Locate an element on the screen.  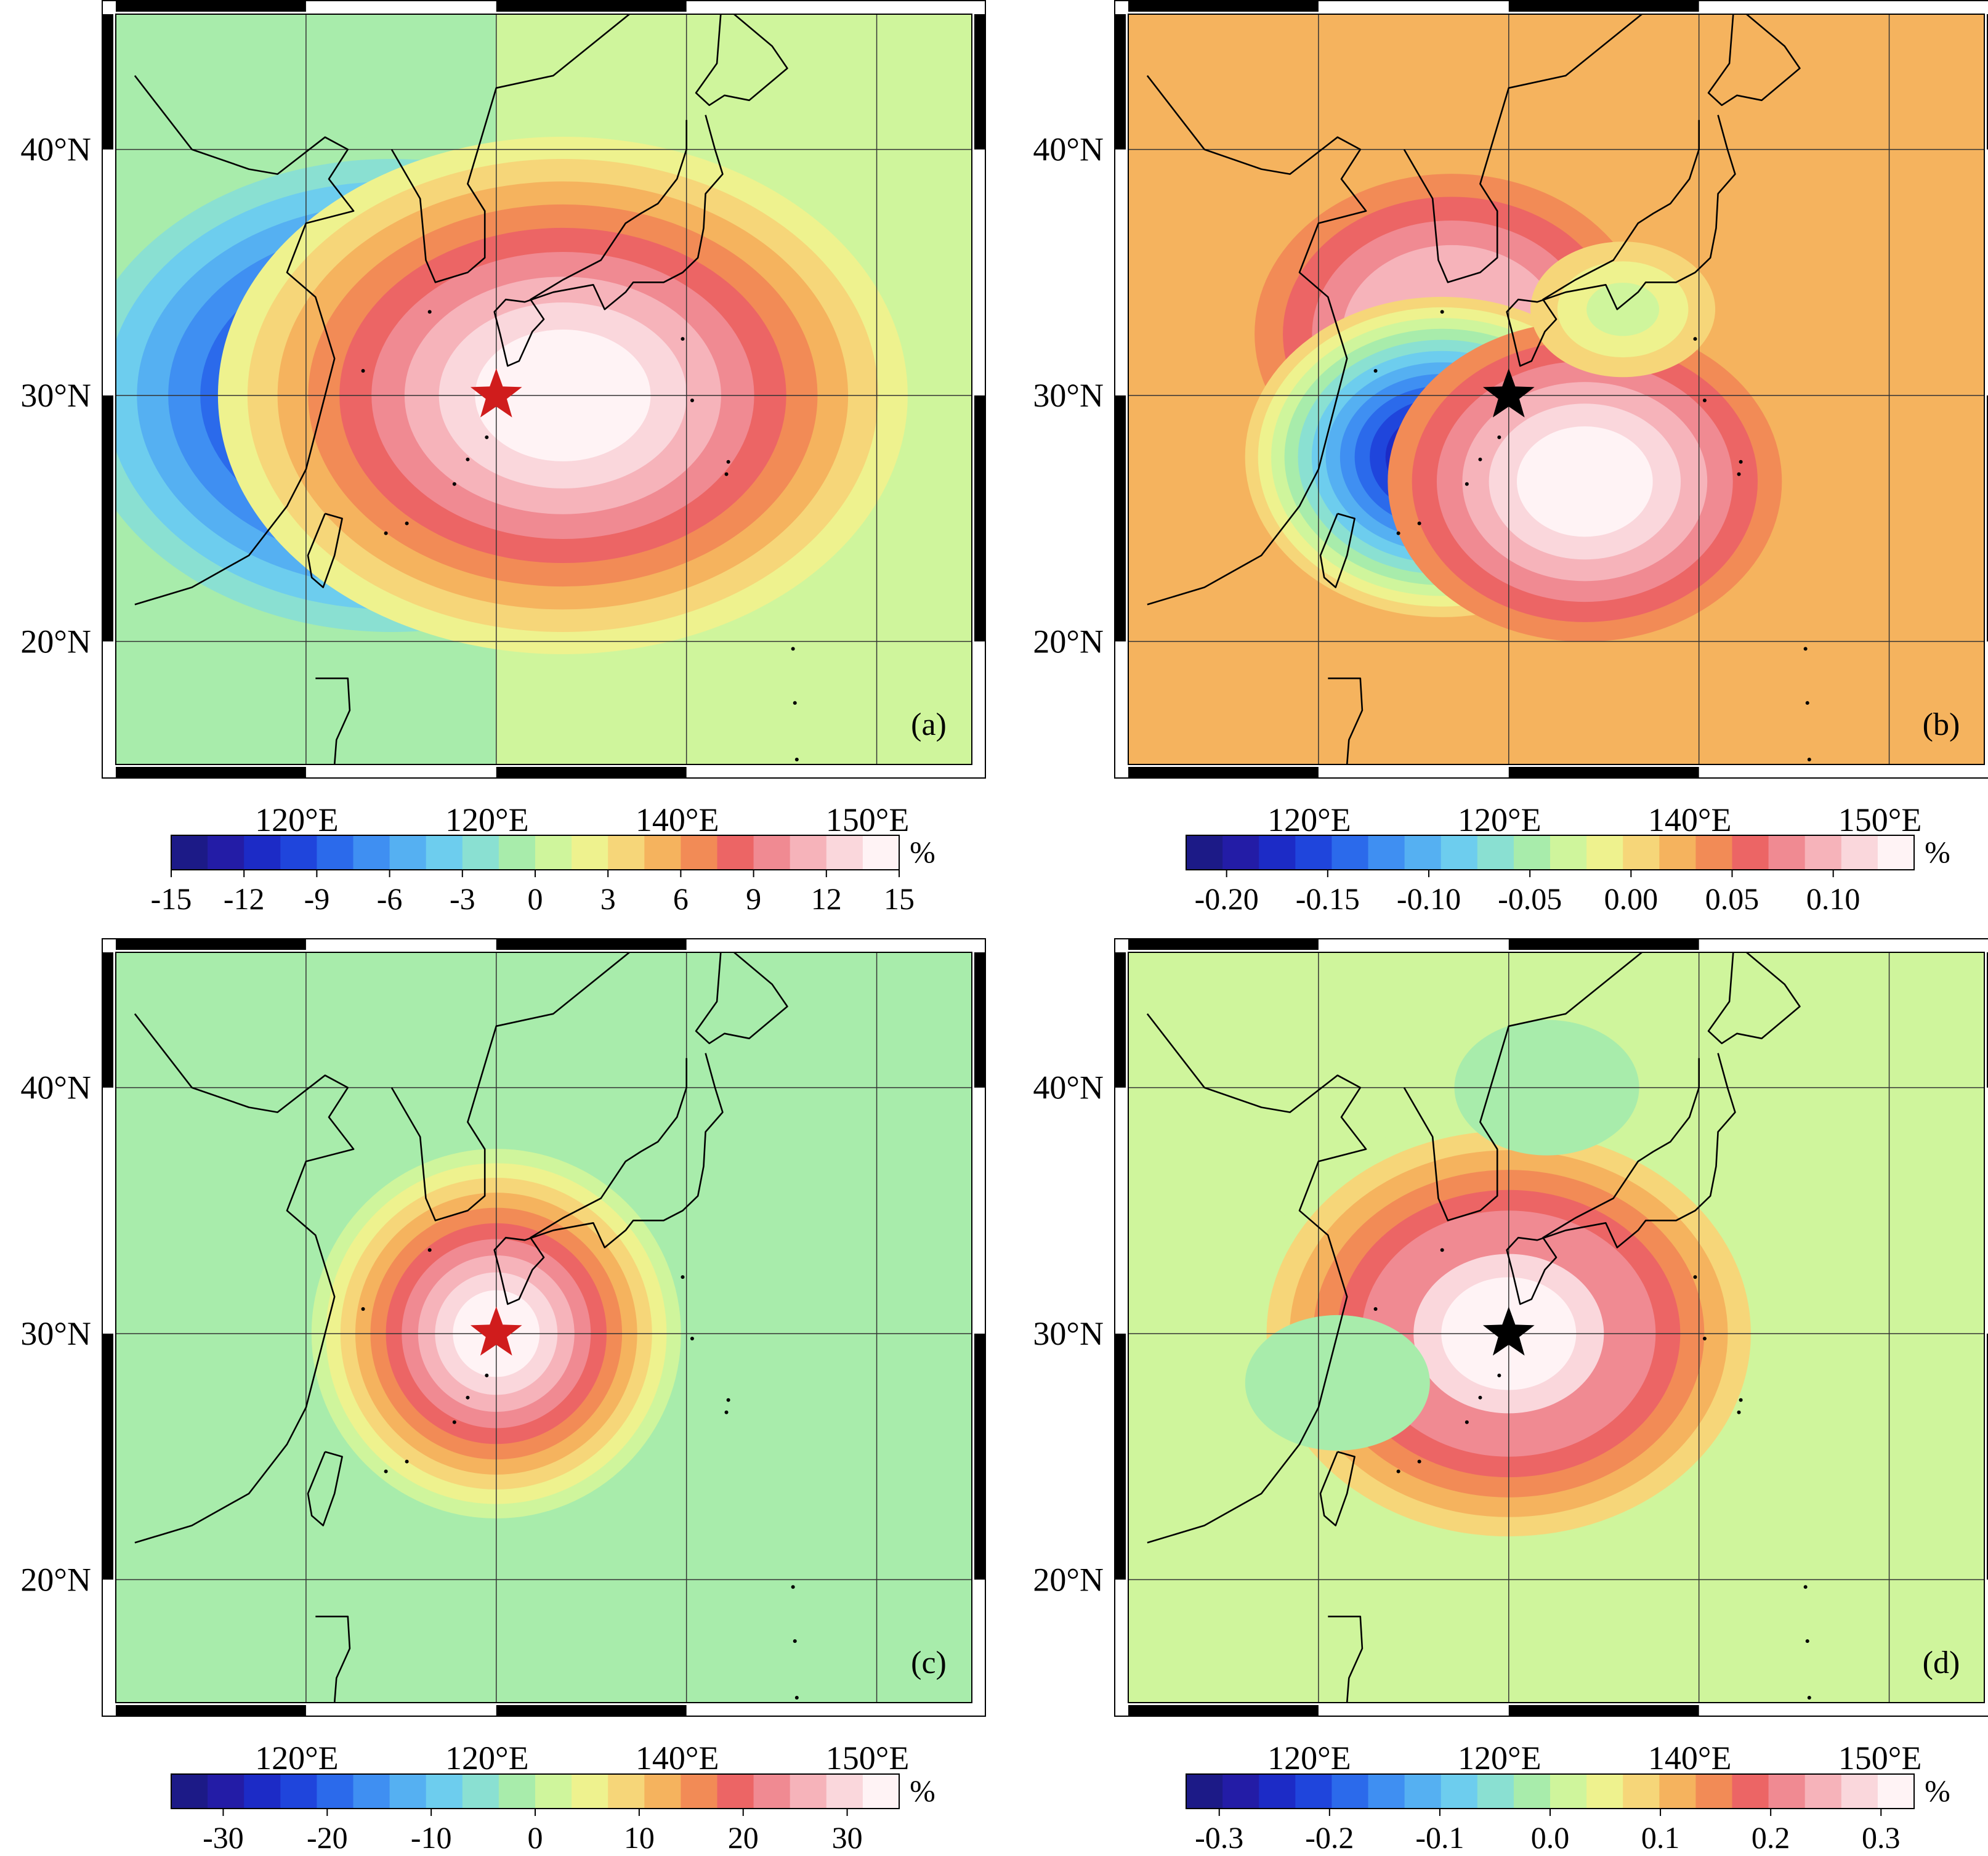
colorbar-tick-label: 12 is located at coordinates (826, 899).